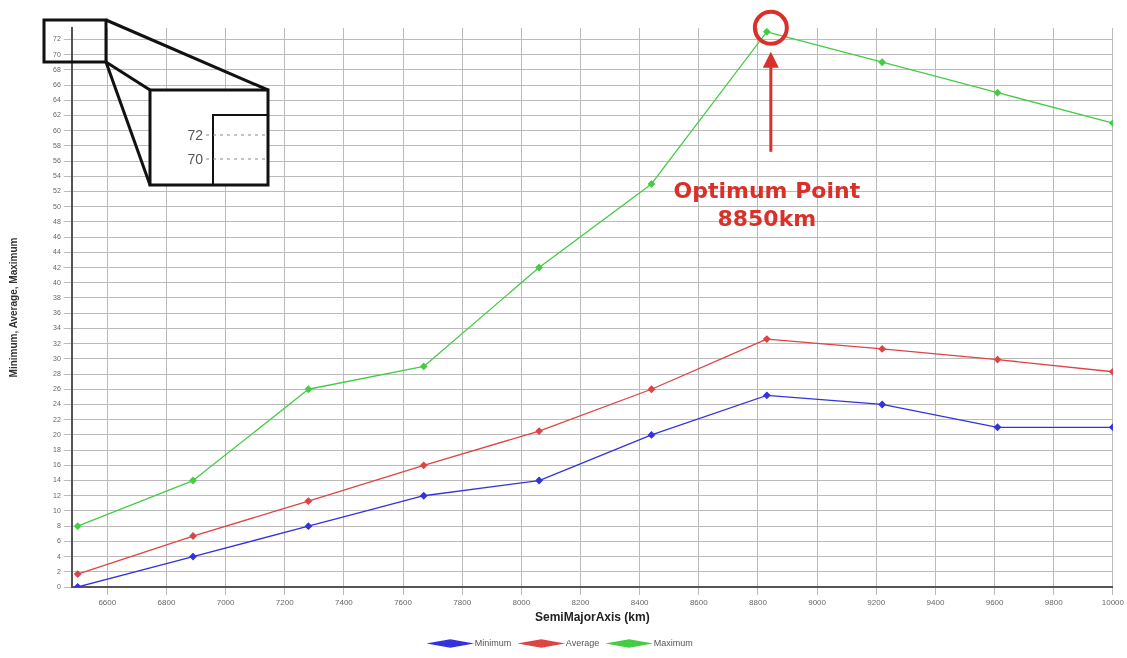 The height and width of the screenshot is (658, 1127). Describe the element at coordinates (344, 602) in the screenshot. I see `x-tick-label: 7400` at that location.